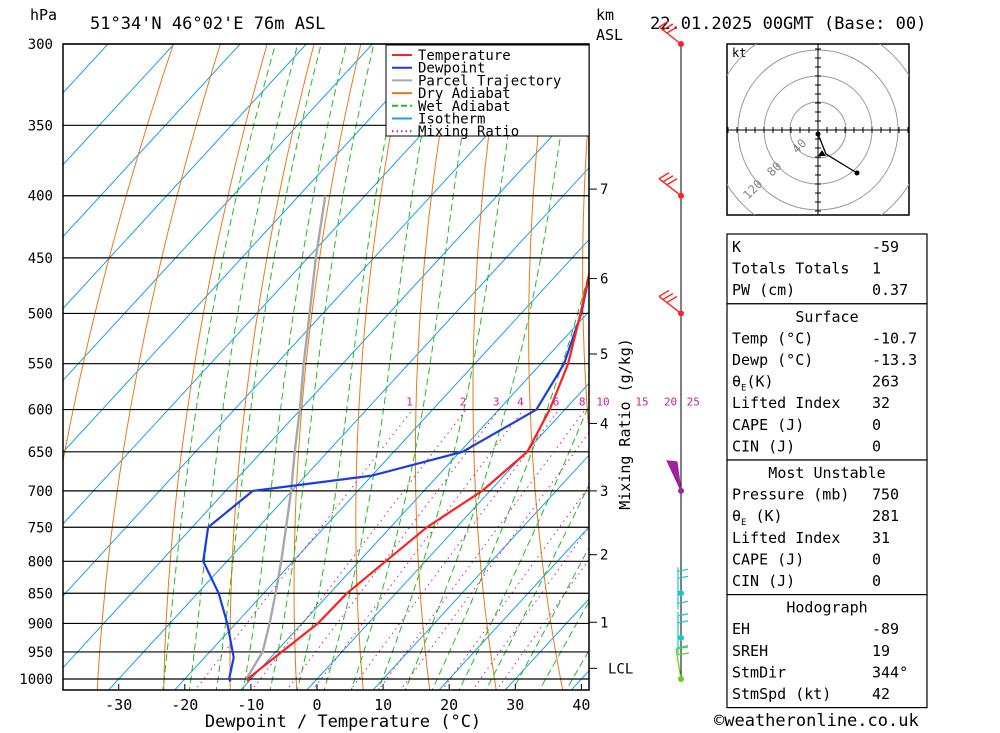  I want to click on mixing-ratio-label: 6, so click(556, 402).